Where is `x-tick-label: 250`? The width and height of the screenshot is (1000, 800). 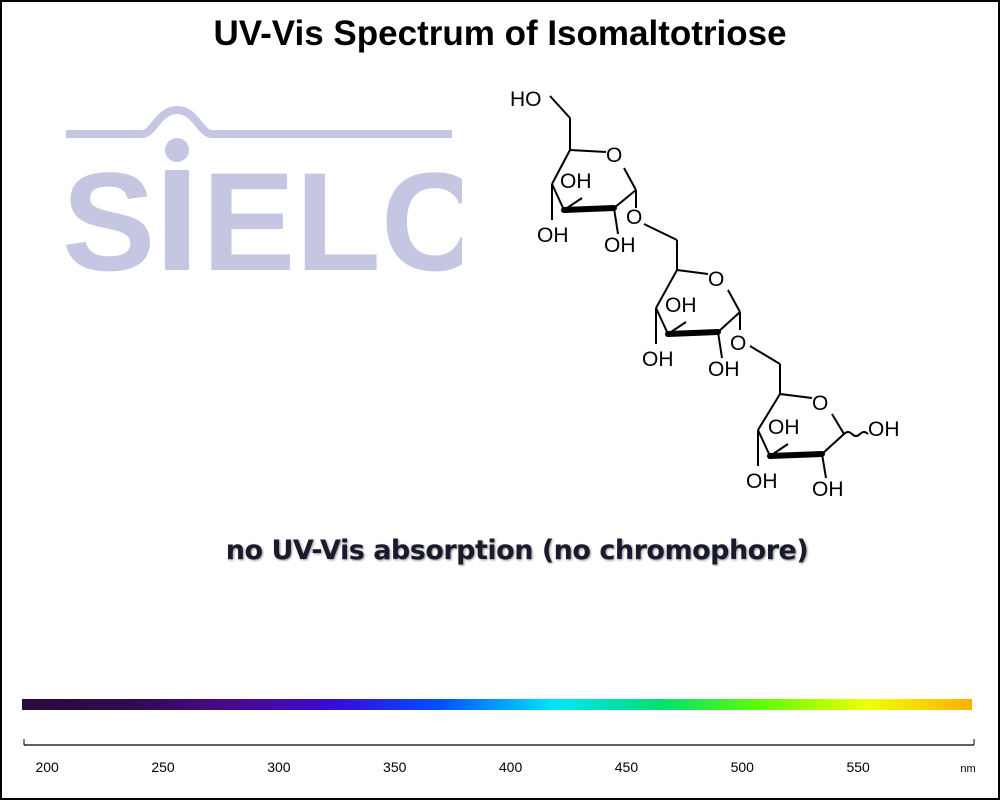 x-tick-label: 250 is located at coordinates (163, 767).